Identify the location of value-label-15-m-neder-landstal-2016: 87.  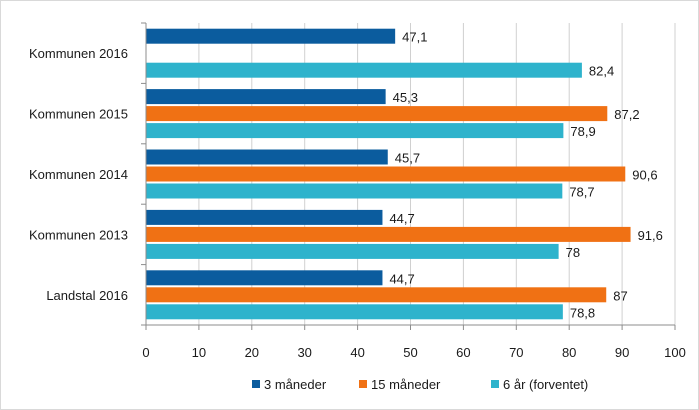
(620, 295).